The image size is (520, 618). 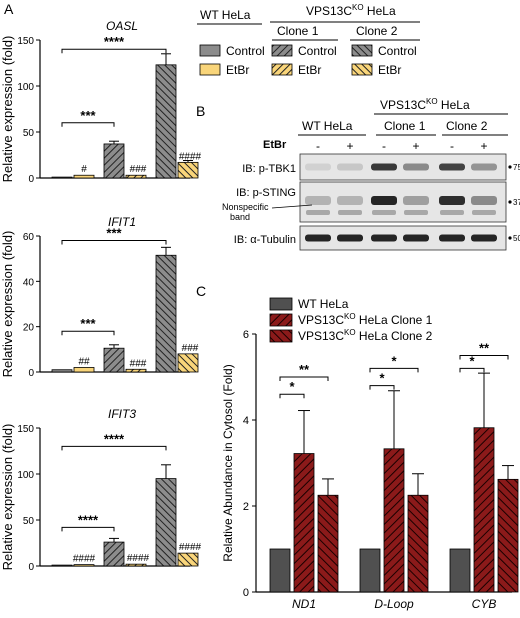 What do you see at coordinates (350, 316) in the screenshot?
I see `legend-sup: KO` at bounding box center [350, 316].